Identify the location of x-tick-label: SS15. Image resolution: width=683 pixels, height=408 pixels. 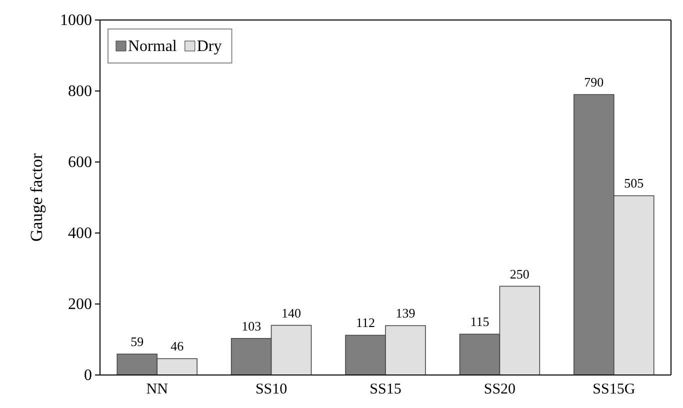
(386, 390).